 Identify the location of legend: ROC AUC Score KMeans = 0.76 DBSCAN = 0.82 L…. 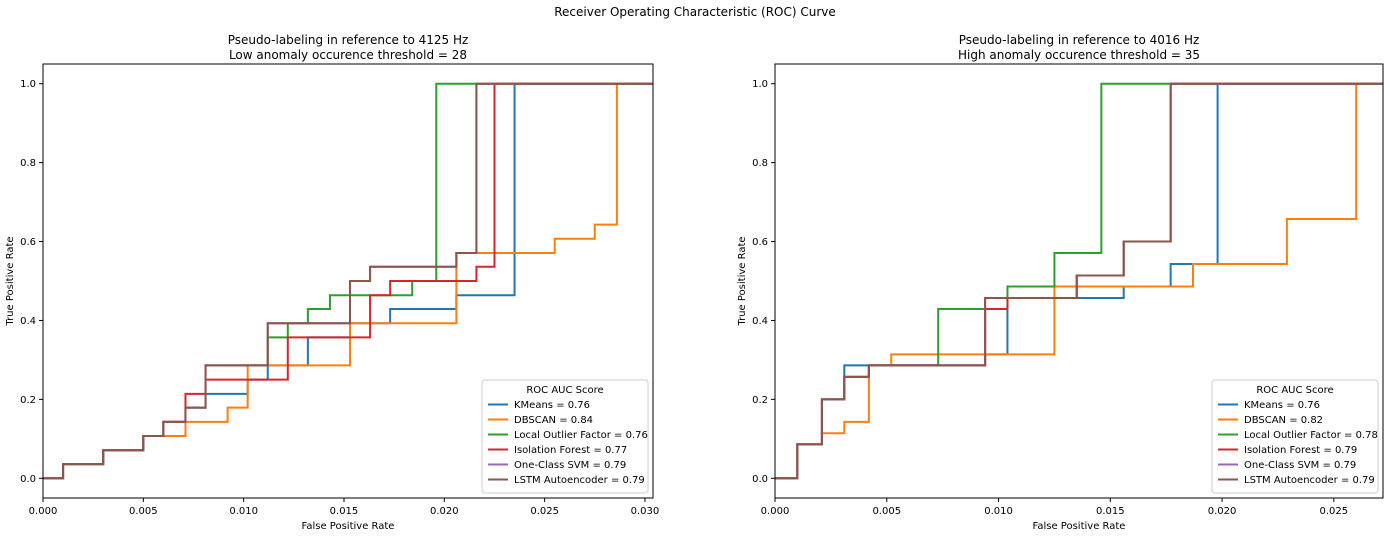
(1295, 436).